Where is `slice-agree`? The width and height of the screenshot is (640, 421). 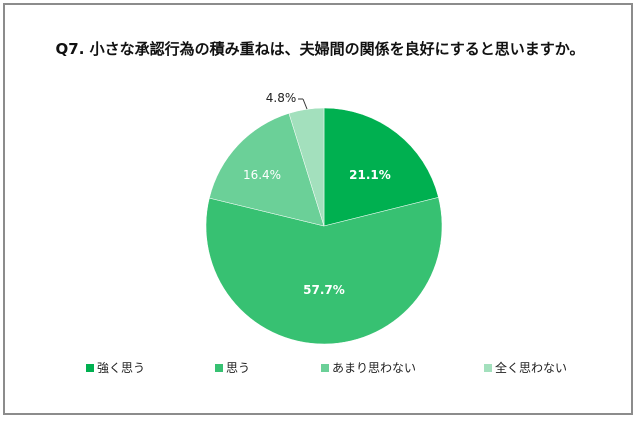
slice-agree is located at coordinates (324, 271).